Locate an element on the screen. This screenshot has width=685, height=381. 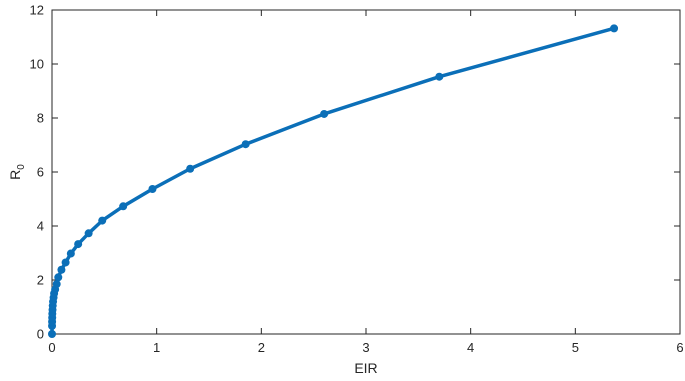
y-tick-label: 10 is located at coordinates (37, 64).